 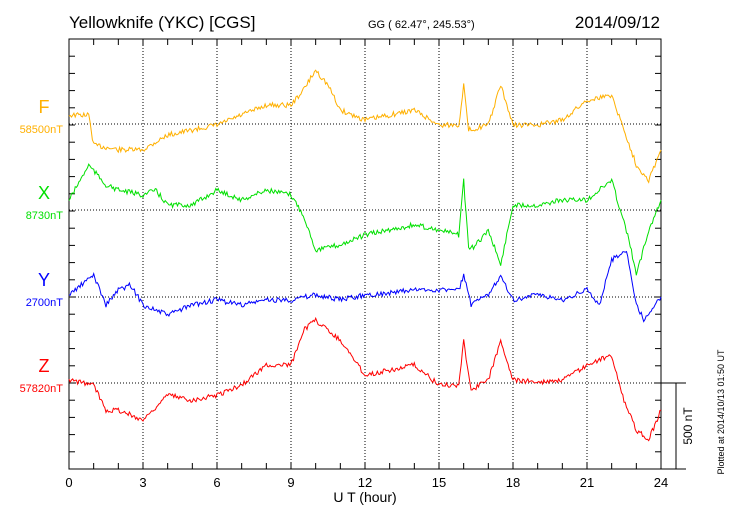 What do you see at coordinates (45, 303) in the screenshot?
I see `series-baseline-y: 2700nT` at bounding box center [45, 303].